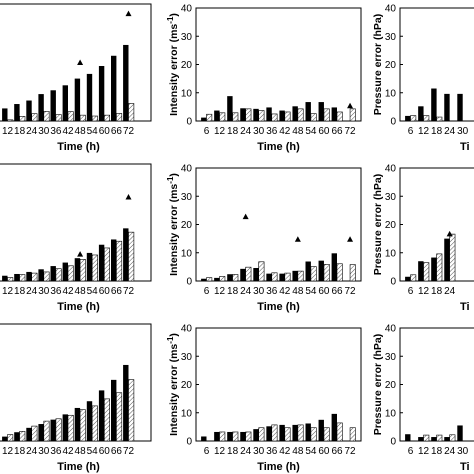 Image resolution: width=474 pixels, height=474 pixels. Describe the element at coordinates (173, 64) in the screenshot. I see `y-axis-label: Intensity error (ms-1)` at that location.